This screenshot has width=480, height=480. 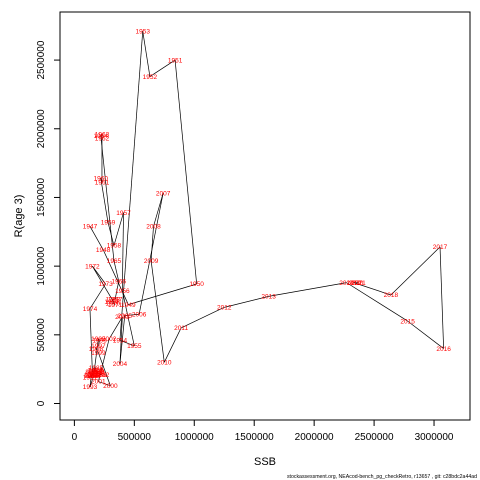 What do you see at coordinates (377, 302) in the screenshot?
I see `segment-2014-2015` at bounding box center [377, 302].